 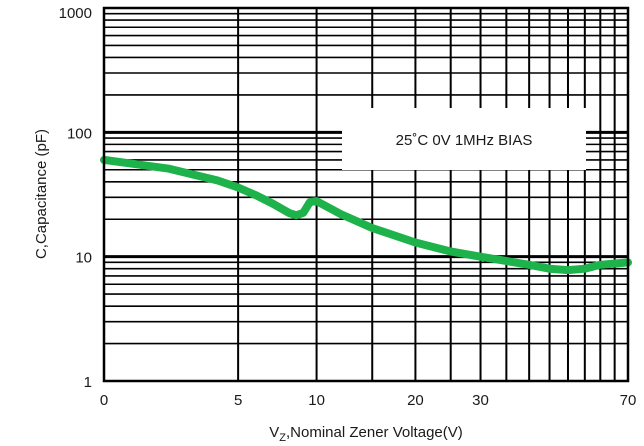 What do you see at coordinates (79, 133) in the screenshot?
I see `y-tick-label: 100` at bounding box center [79, 133].